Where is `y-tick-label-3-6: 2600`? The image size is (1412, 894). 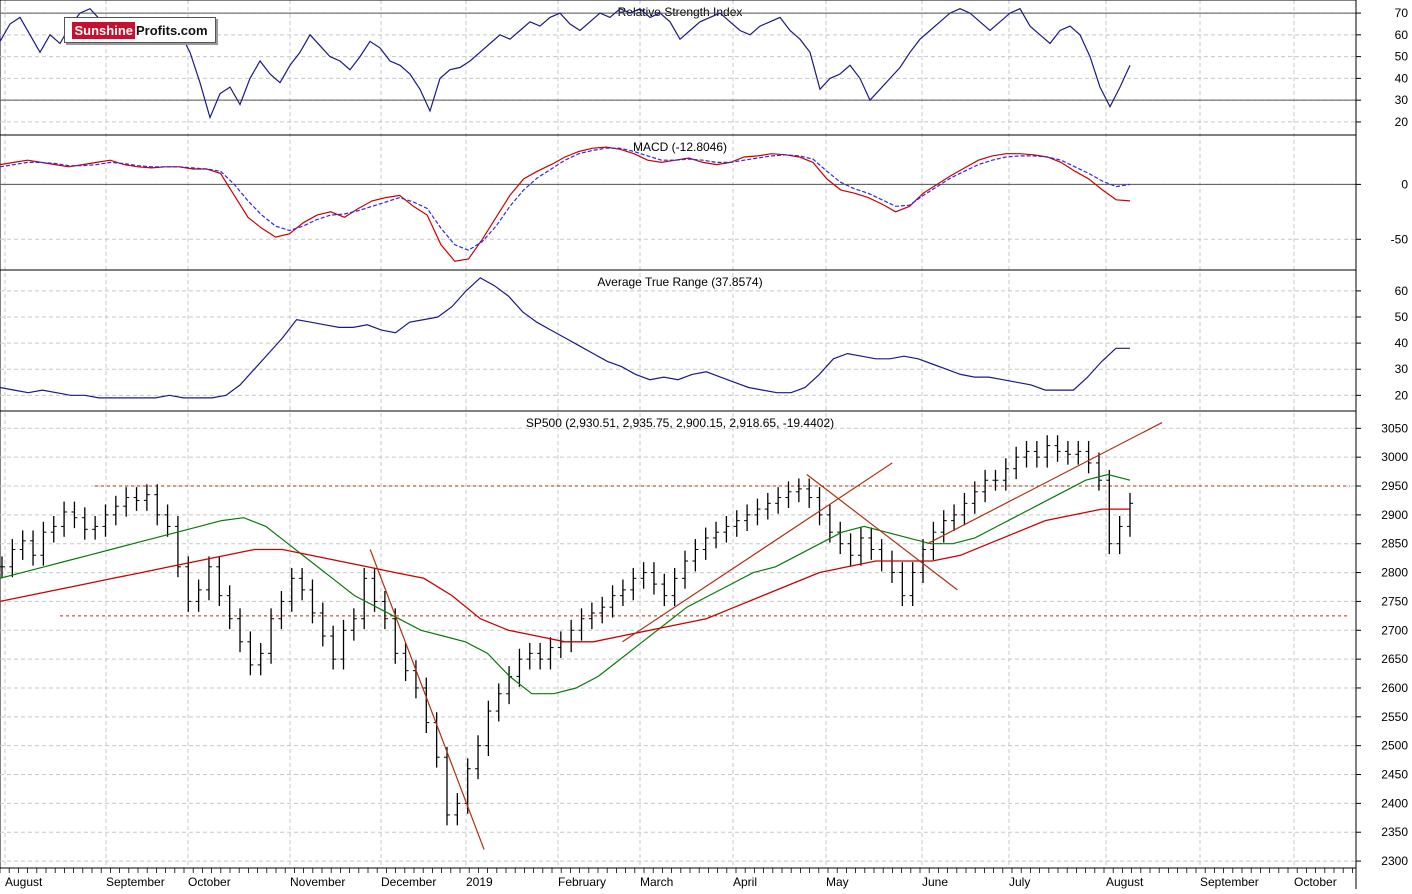
y-tick-label-3-6: 2600 is located at coordinates (1394, 688).